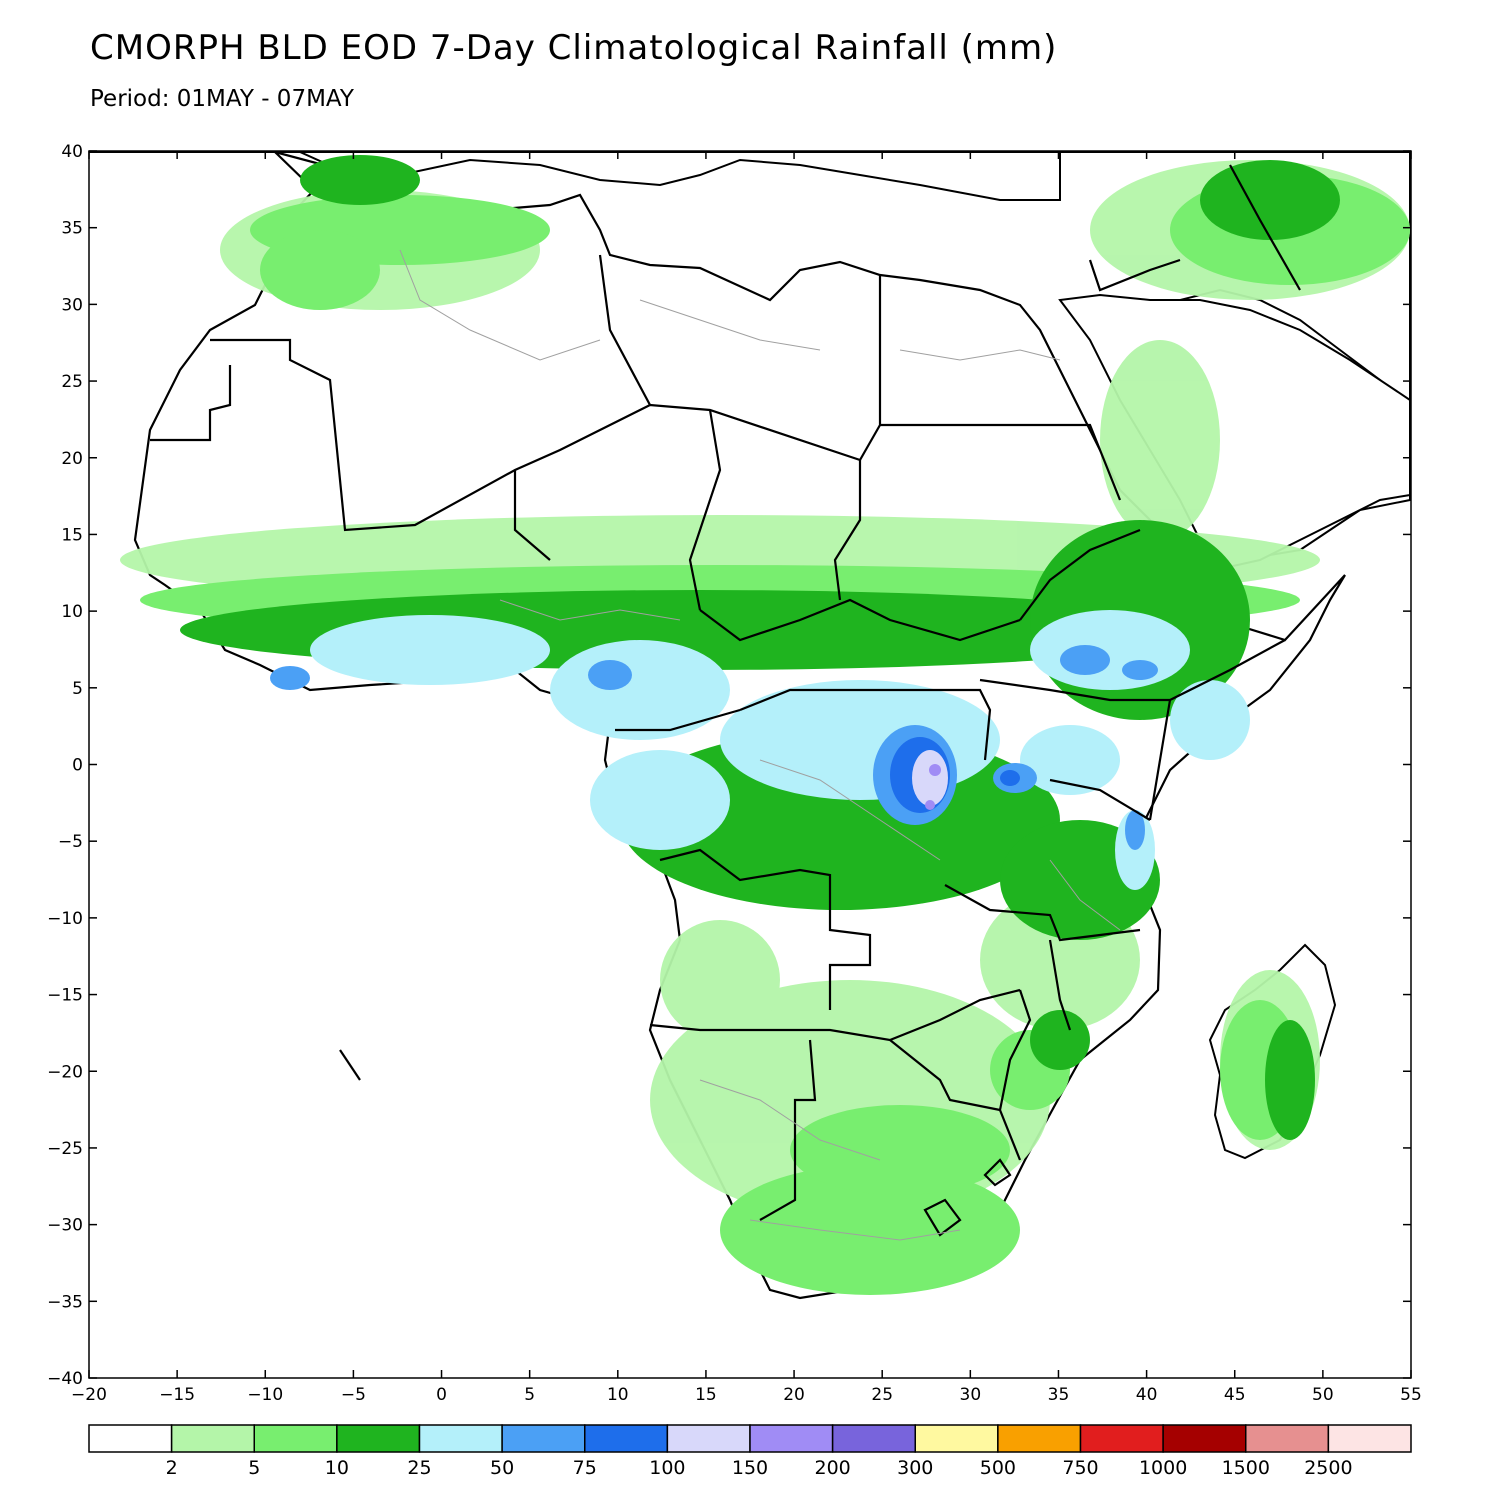  I want to click on colorbar-threshold-label: 2, so click(172, 1468).